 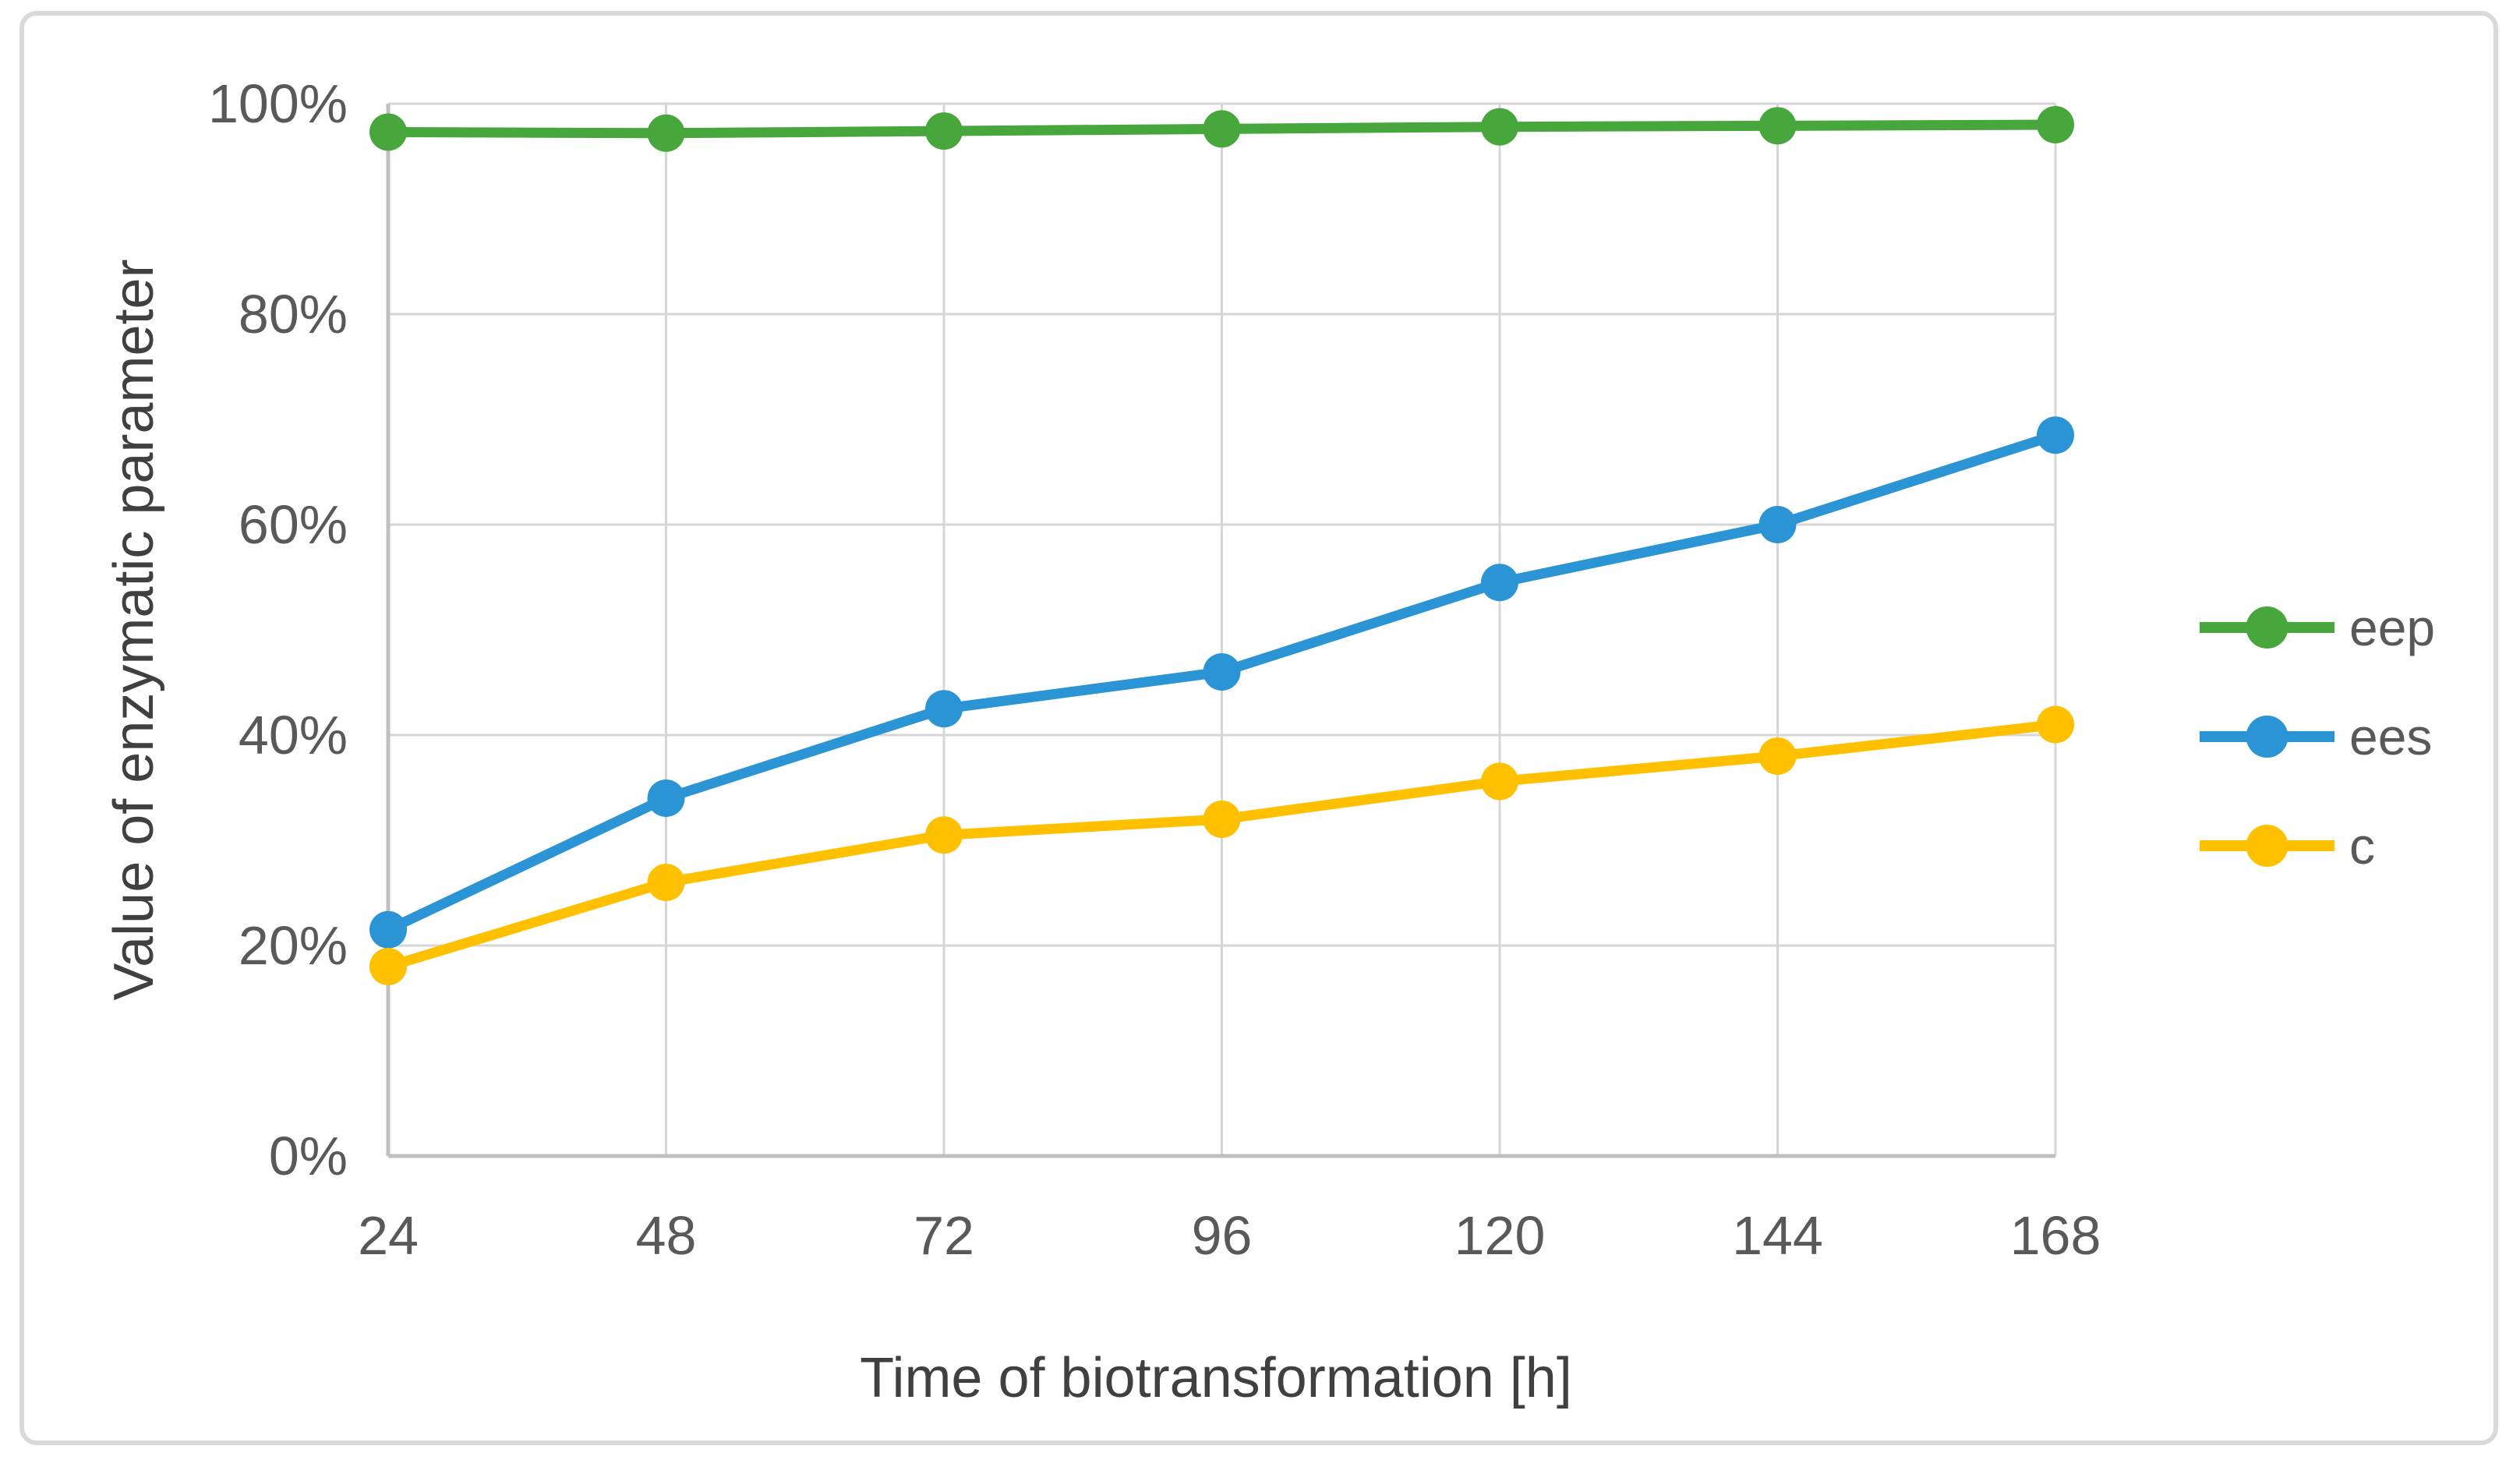 What do you see at coordinates (309, 1156) in the screenshot?
I see `y-tick-label: 0%` at bounding box center [309, 1156].